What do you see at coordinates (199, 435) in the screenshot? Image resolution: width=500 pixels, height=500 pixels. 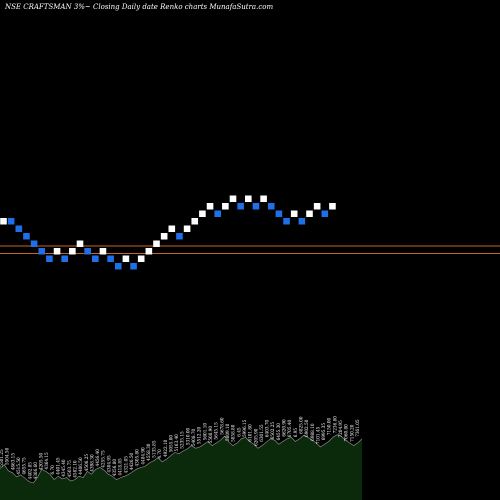 I see `volume-value-label: 5512.20` at bounding box center [199, 435].